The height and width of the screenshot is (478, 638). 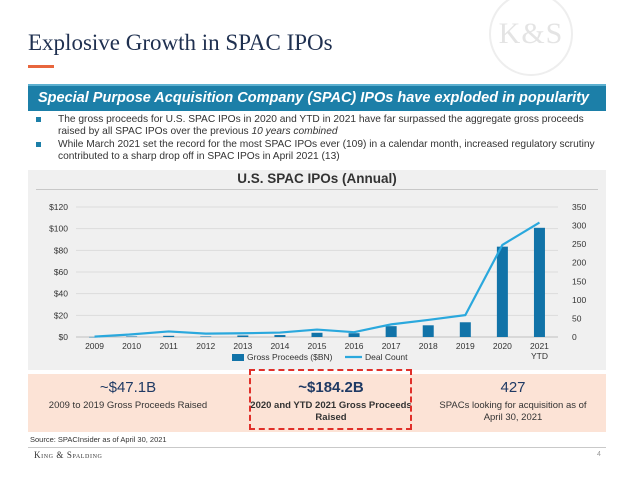 I want to click on y-left-tick-label: $0, so click(x=64, y=337).